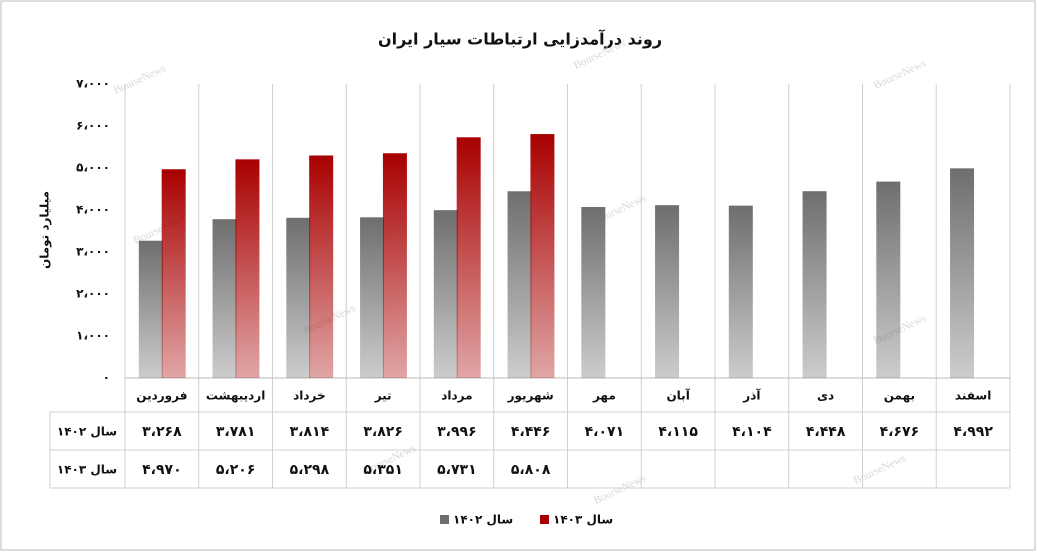  I want to click on y-tick-label: ۰, so click(106, 378).